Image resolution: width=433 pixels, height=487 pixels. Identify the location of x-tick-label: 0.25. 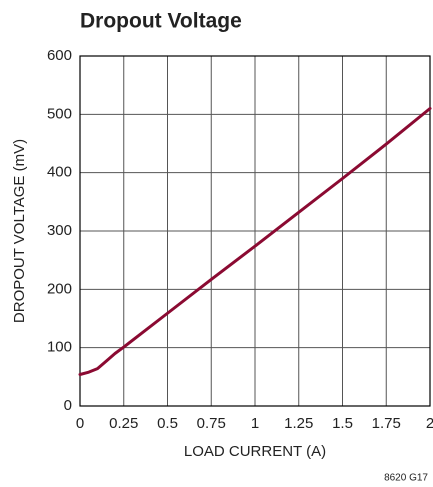
(123, 423).